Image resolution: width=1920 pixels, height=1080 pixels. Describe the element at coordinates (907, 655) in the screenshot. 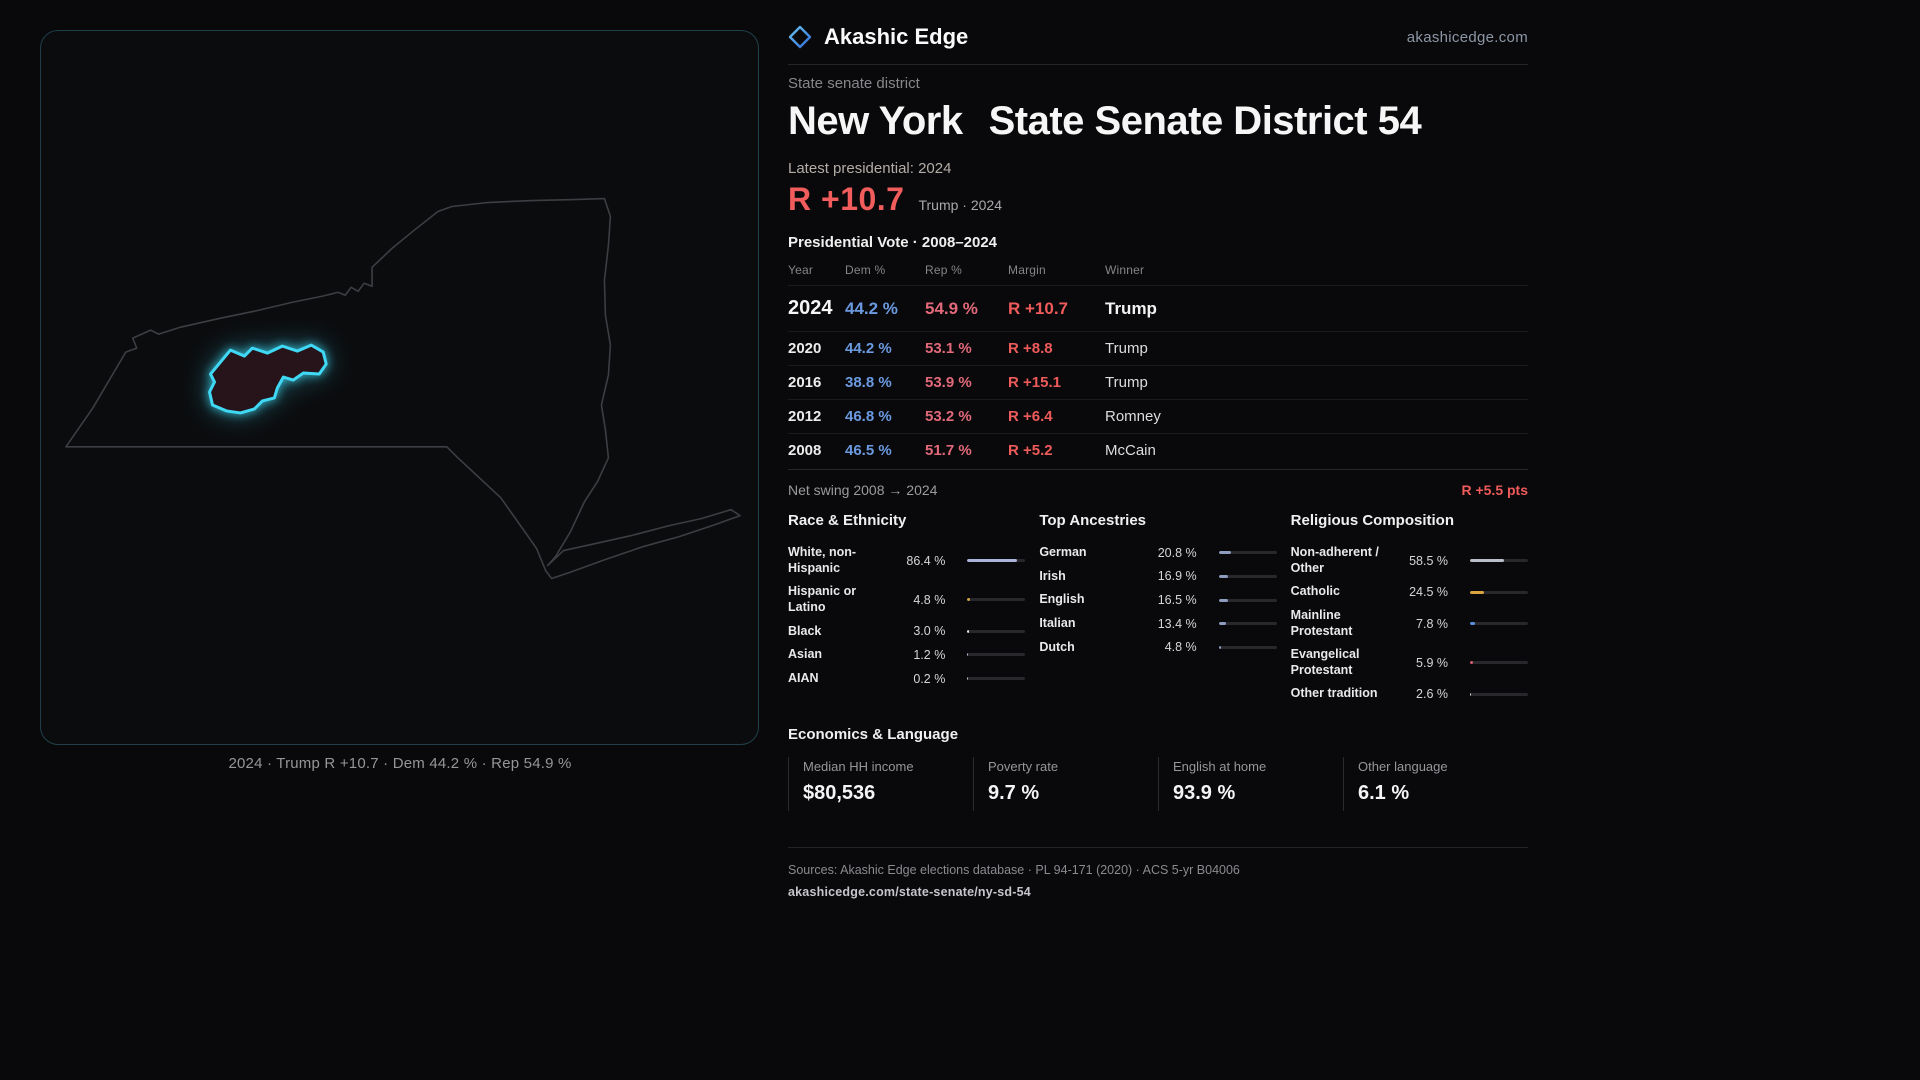

I see `demo-row: Asian 1.2 %` at that location.